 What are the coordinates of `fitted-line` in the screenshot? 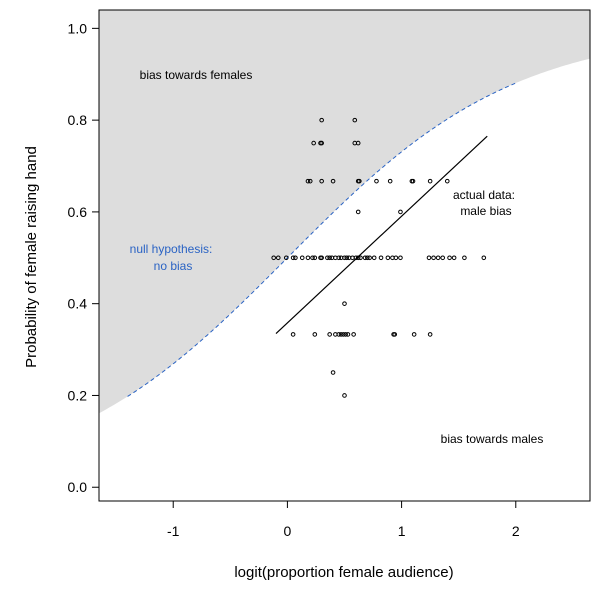 It's located at (381, 234).